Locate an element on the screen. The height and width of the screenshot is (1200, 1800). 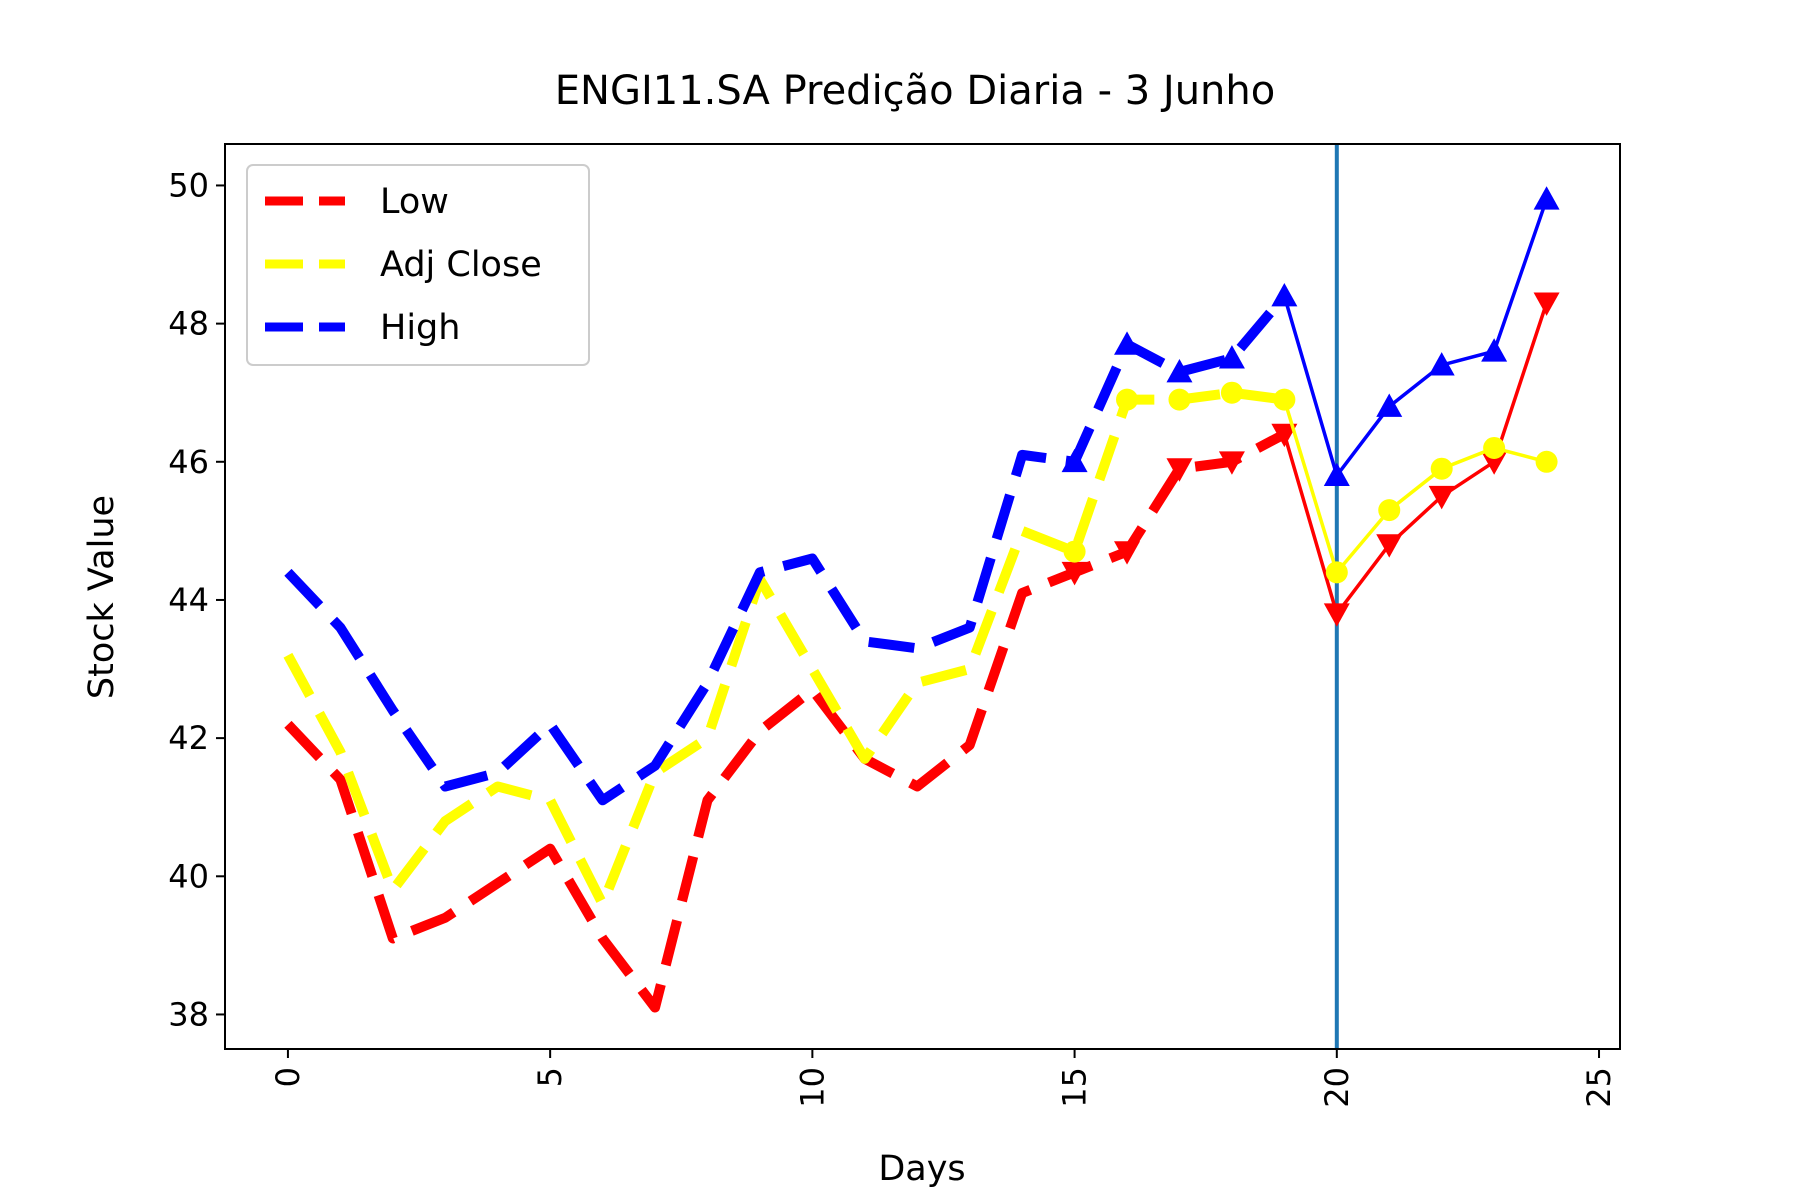
legend: Low Adj Close High is located at coordinates (418, 265).